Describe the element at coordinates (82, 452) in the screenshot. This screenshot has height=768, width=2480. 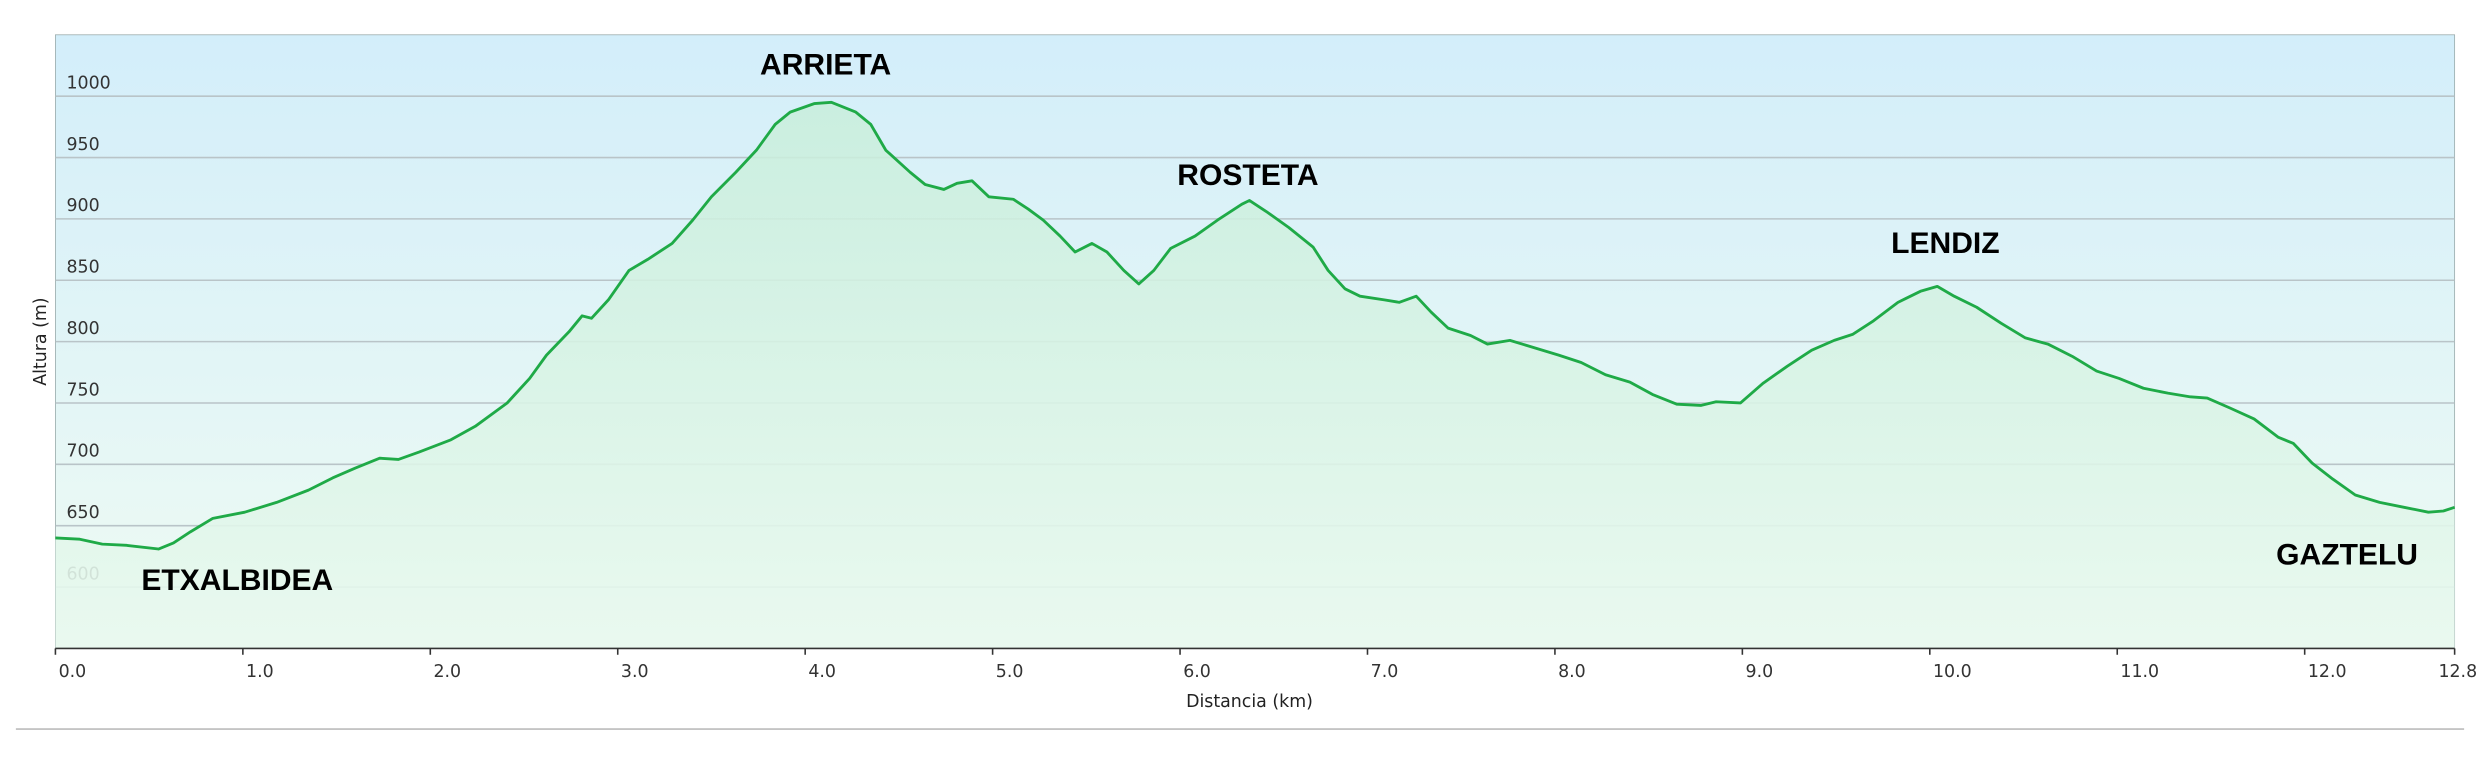
I see `y-tick-label: 700` at that location.